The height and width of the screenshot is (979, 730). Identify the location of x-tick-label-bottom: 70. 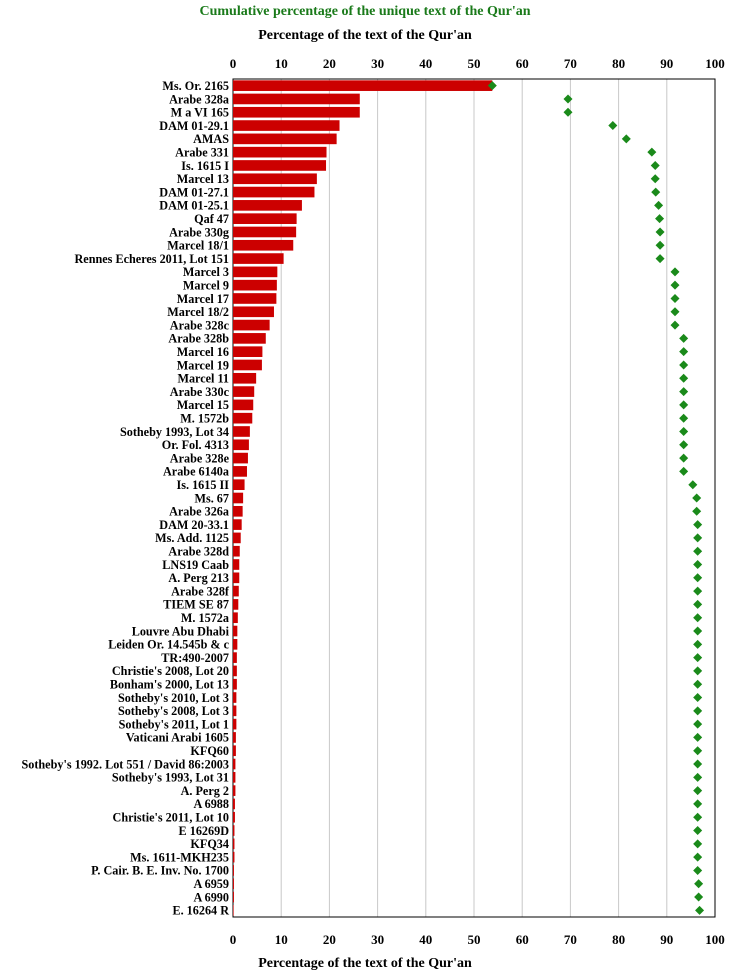
(570, 939).